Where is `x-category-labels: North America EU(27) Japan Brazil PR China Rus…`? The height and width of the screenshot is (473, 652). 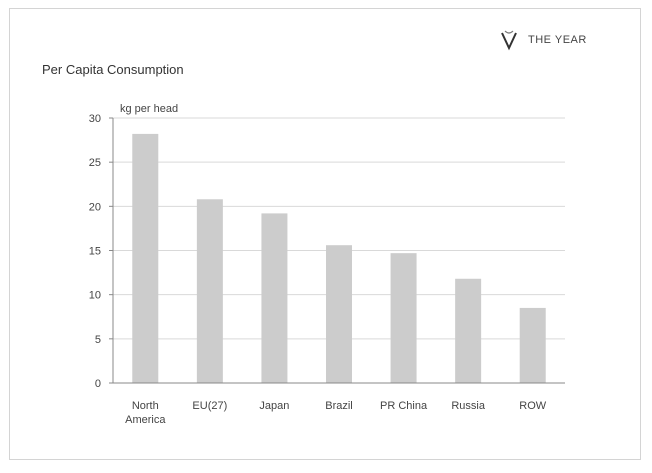 x-category-labels: North America EU(27) Japan Brazil PR China Rus… is located at coordinates (336, 413).